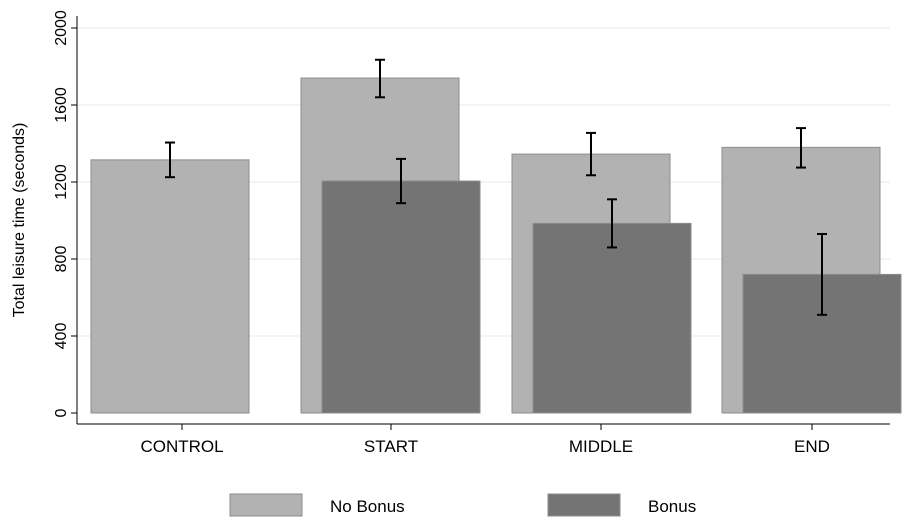  What do you see at coordinates (621, 505) in the screenshot?
I see `legend-bonus: Bonus` at bounding box center [621, 505].